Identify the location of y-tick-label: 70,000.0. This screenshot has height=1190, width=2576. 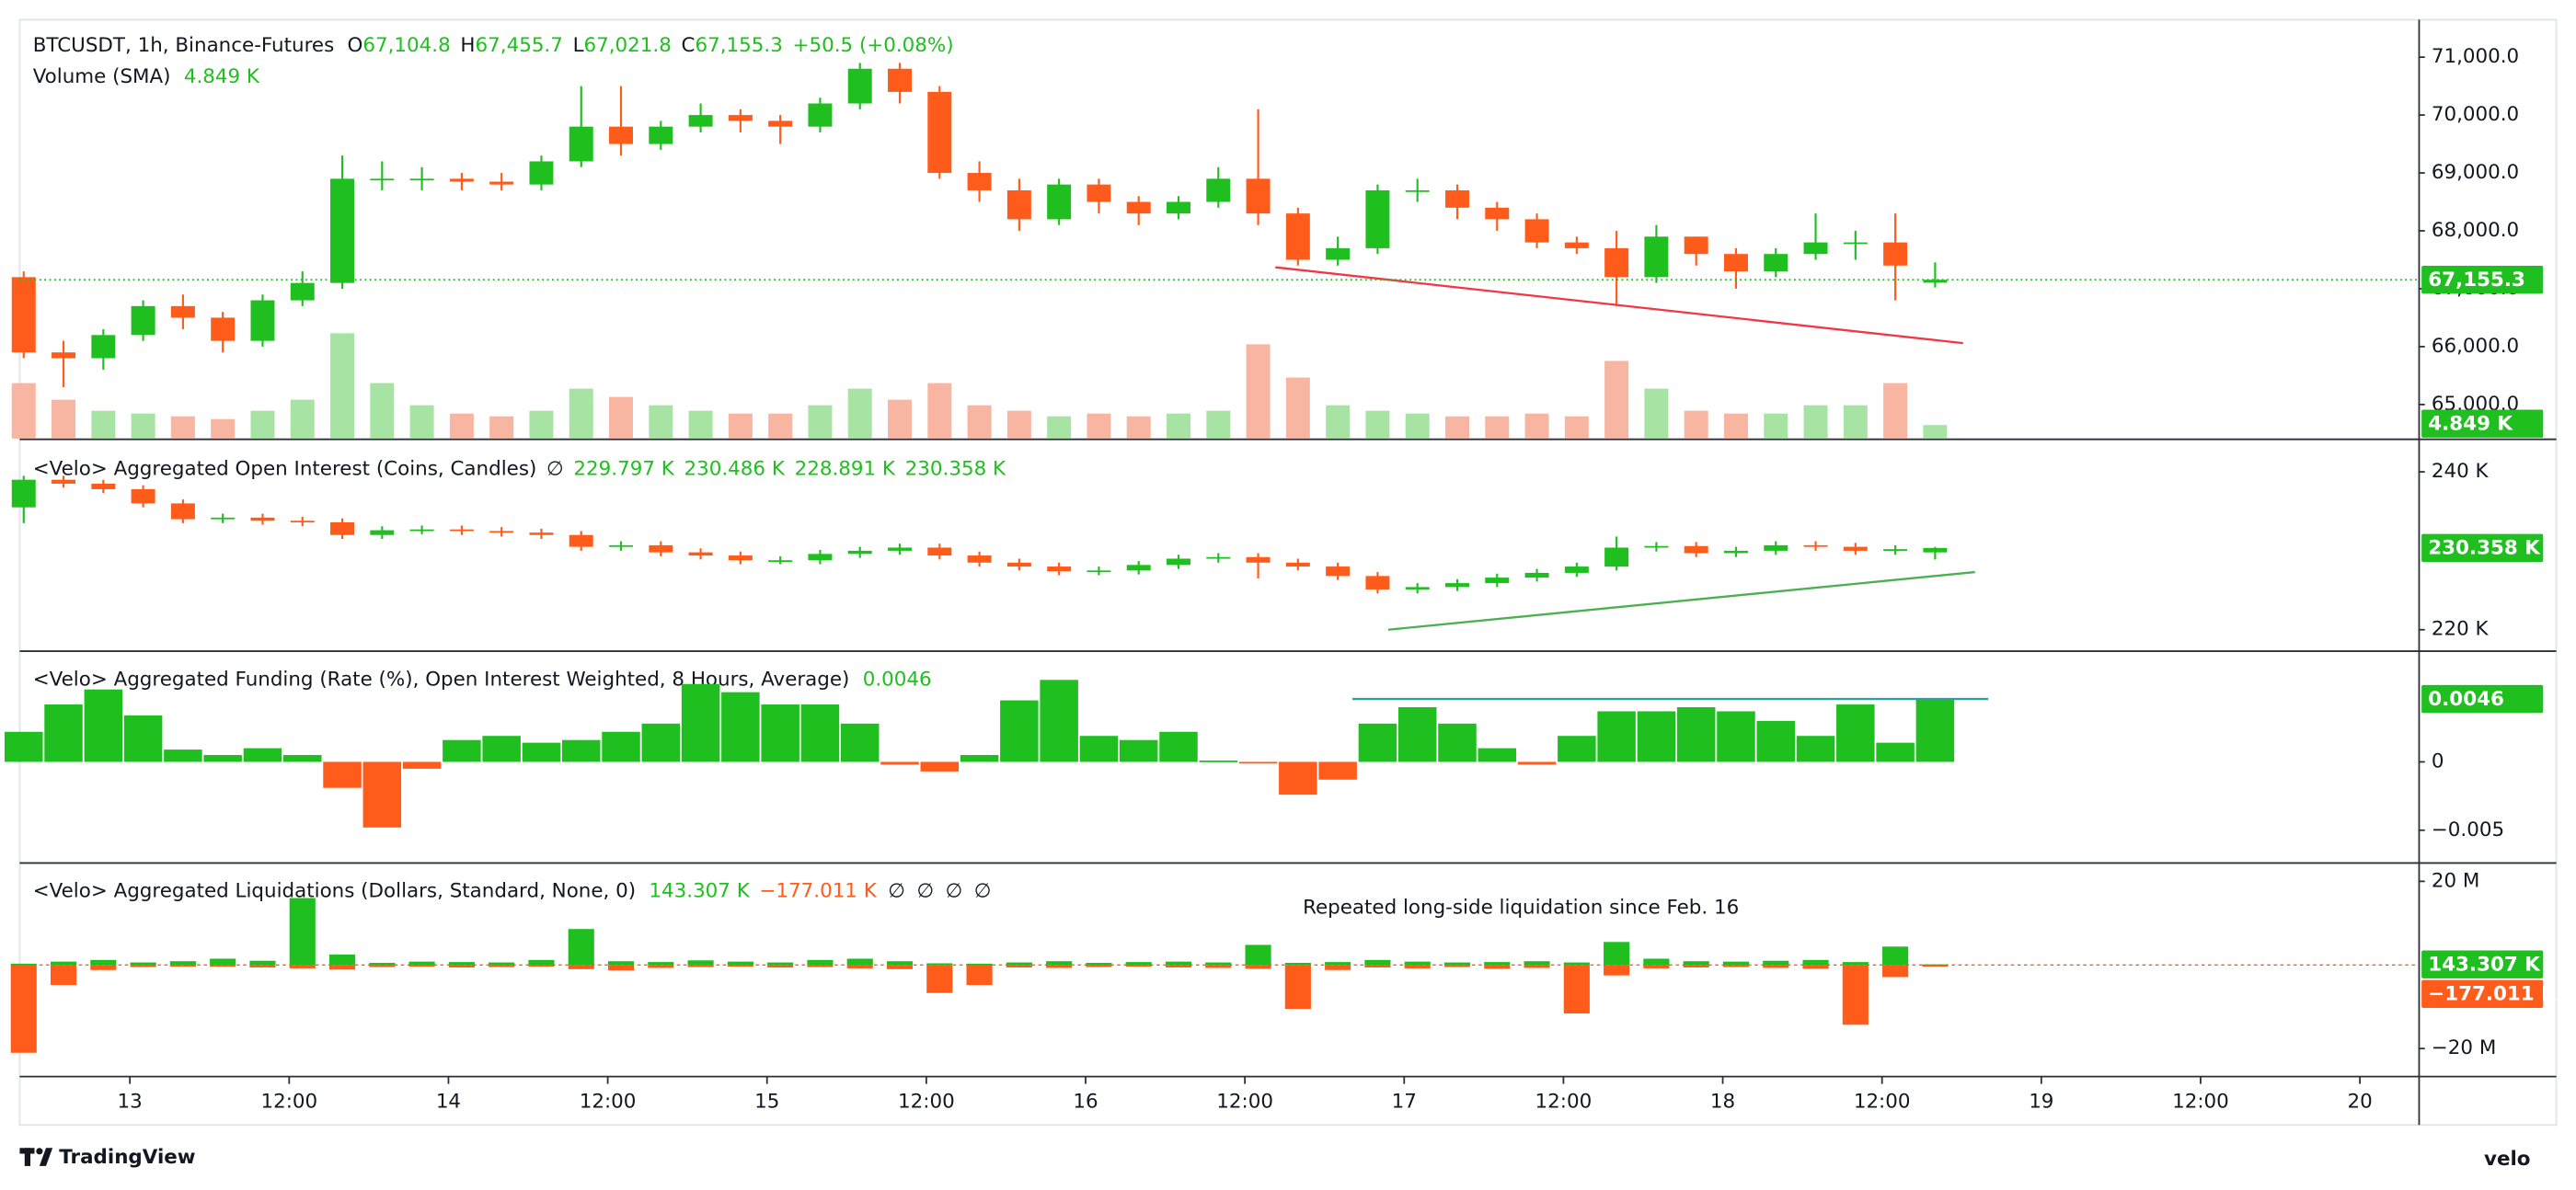
(2475, 114).